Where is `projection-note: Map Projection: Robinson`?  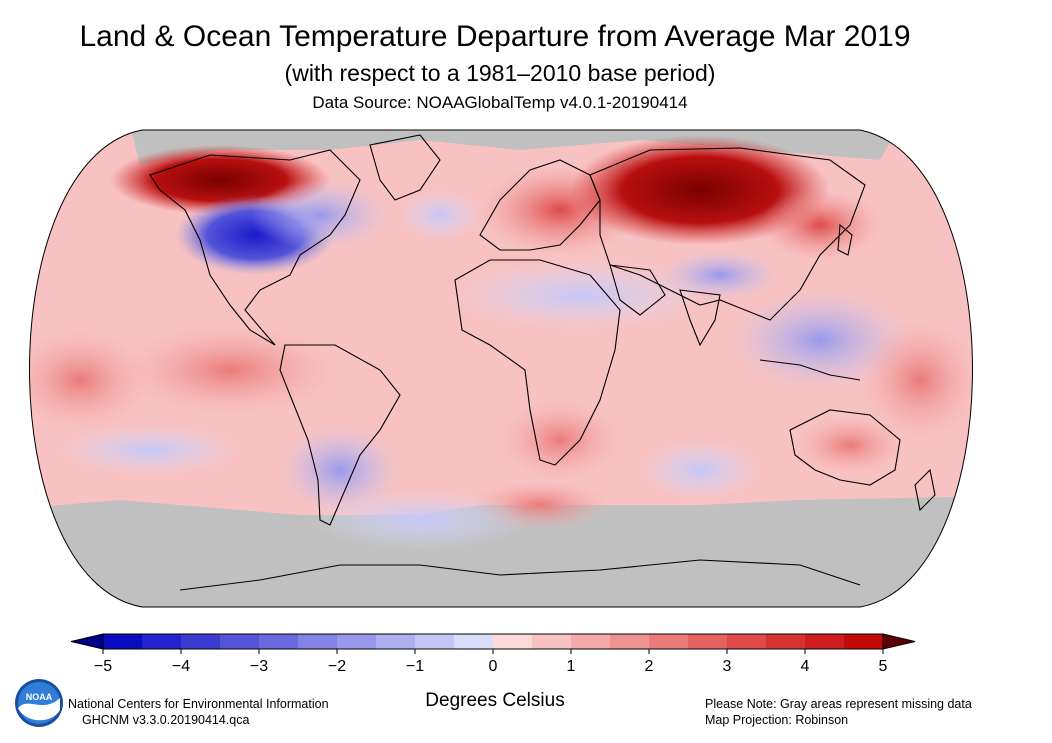
projection-note: Map Projection: Robinson is located at coordinates (777, 720).